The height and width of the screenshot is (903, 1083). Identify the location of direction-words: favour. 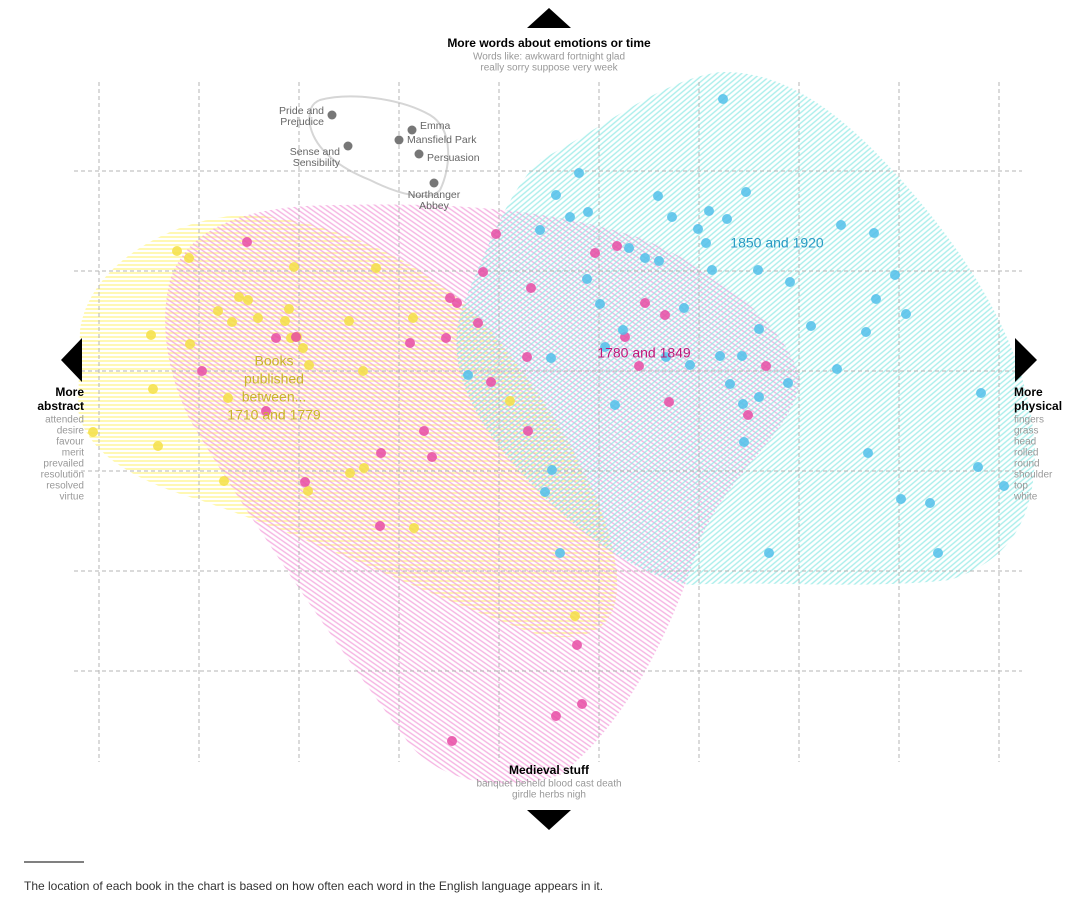
(70, 442).